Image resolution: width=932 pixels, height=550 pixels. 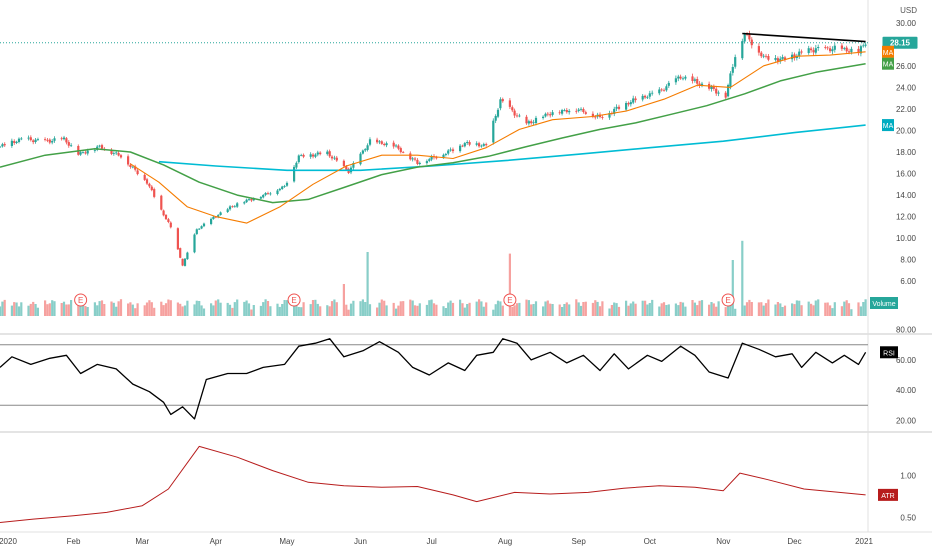 I want to click on rsi-tick-label: 40.00, so click(x=906, y=390).